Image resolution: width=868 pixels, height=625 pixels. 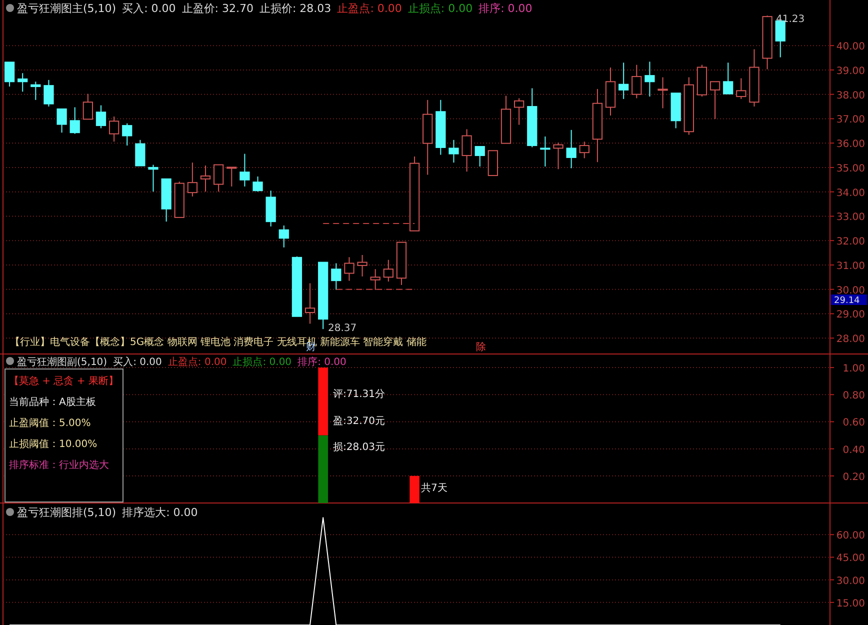 What do you see at coordinates (359, 421) in the screenshot?
I see `annotation: 盈:32.70元` at bounding box center [359, 421].